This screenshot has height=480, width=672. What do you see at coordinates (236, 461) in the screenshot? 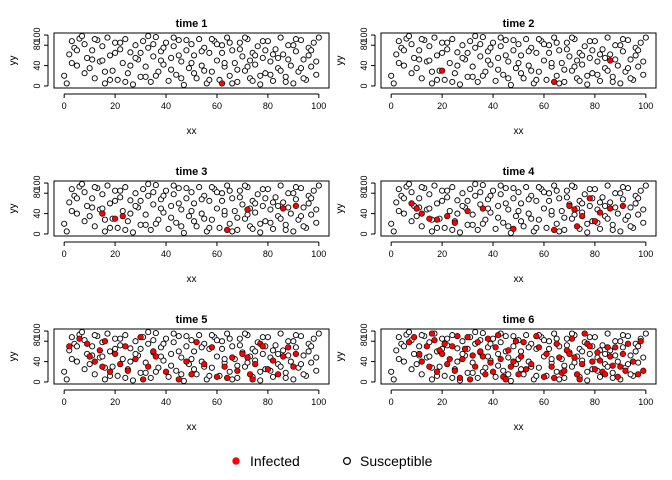
I see `legend-infected-marker` at bounding box center [236, 461].